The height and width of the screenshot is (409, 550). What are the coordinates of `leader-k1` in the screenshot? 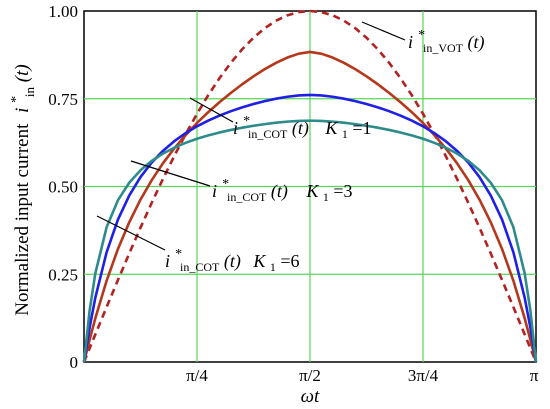 It's located at (211, 110).